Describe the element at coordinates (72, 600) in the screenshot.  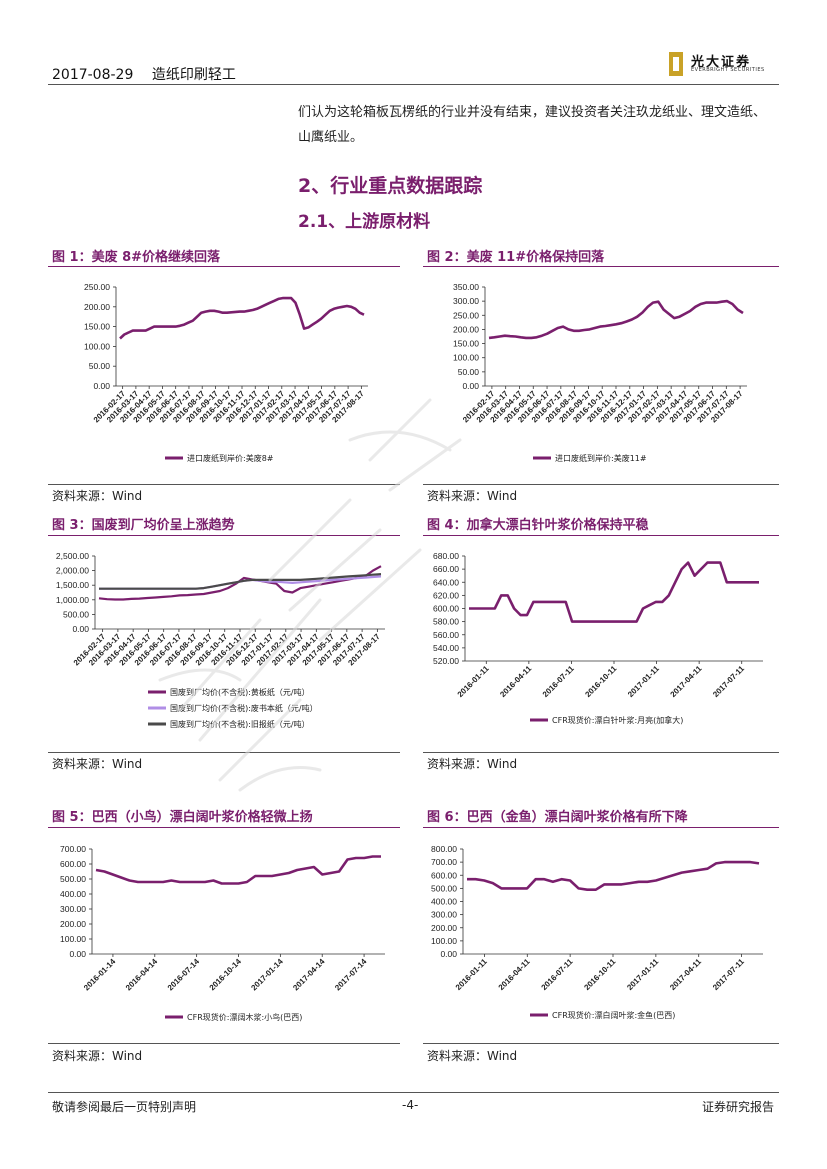
I see `y-tick-label: 1,000.00` at that location.